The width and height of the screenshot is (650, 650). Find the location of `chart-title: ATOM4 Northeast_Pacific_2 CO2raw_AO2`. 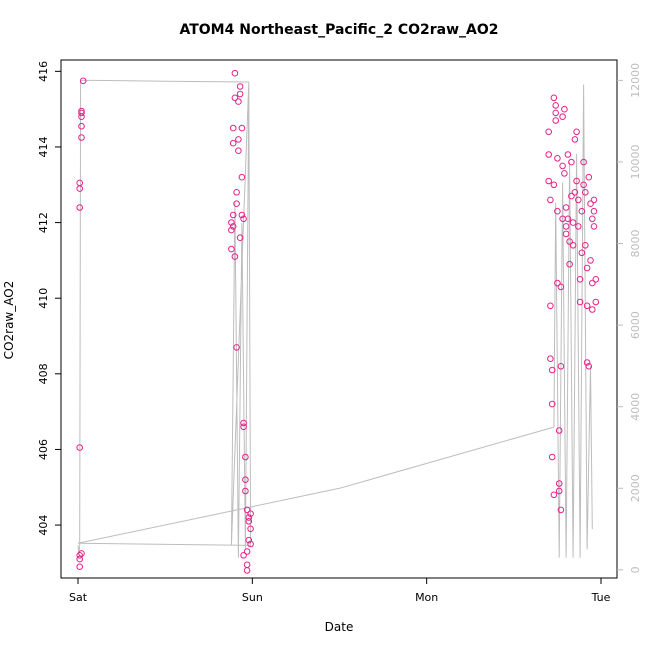

chart-title: ATOM4 Northeast_Pacific_2 CO2raw_AO2 is located at coordinates (338, 30).